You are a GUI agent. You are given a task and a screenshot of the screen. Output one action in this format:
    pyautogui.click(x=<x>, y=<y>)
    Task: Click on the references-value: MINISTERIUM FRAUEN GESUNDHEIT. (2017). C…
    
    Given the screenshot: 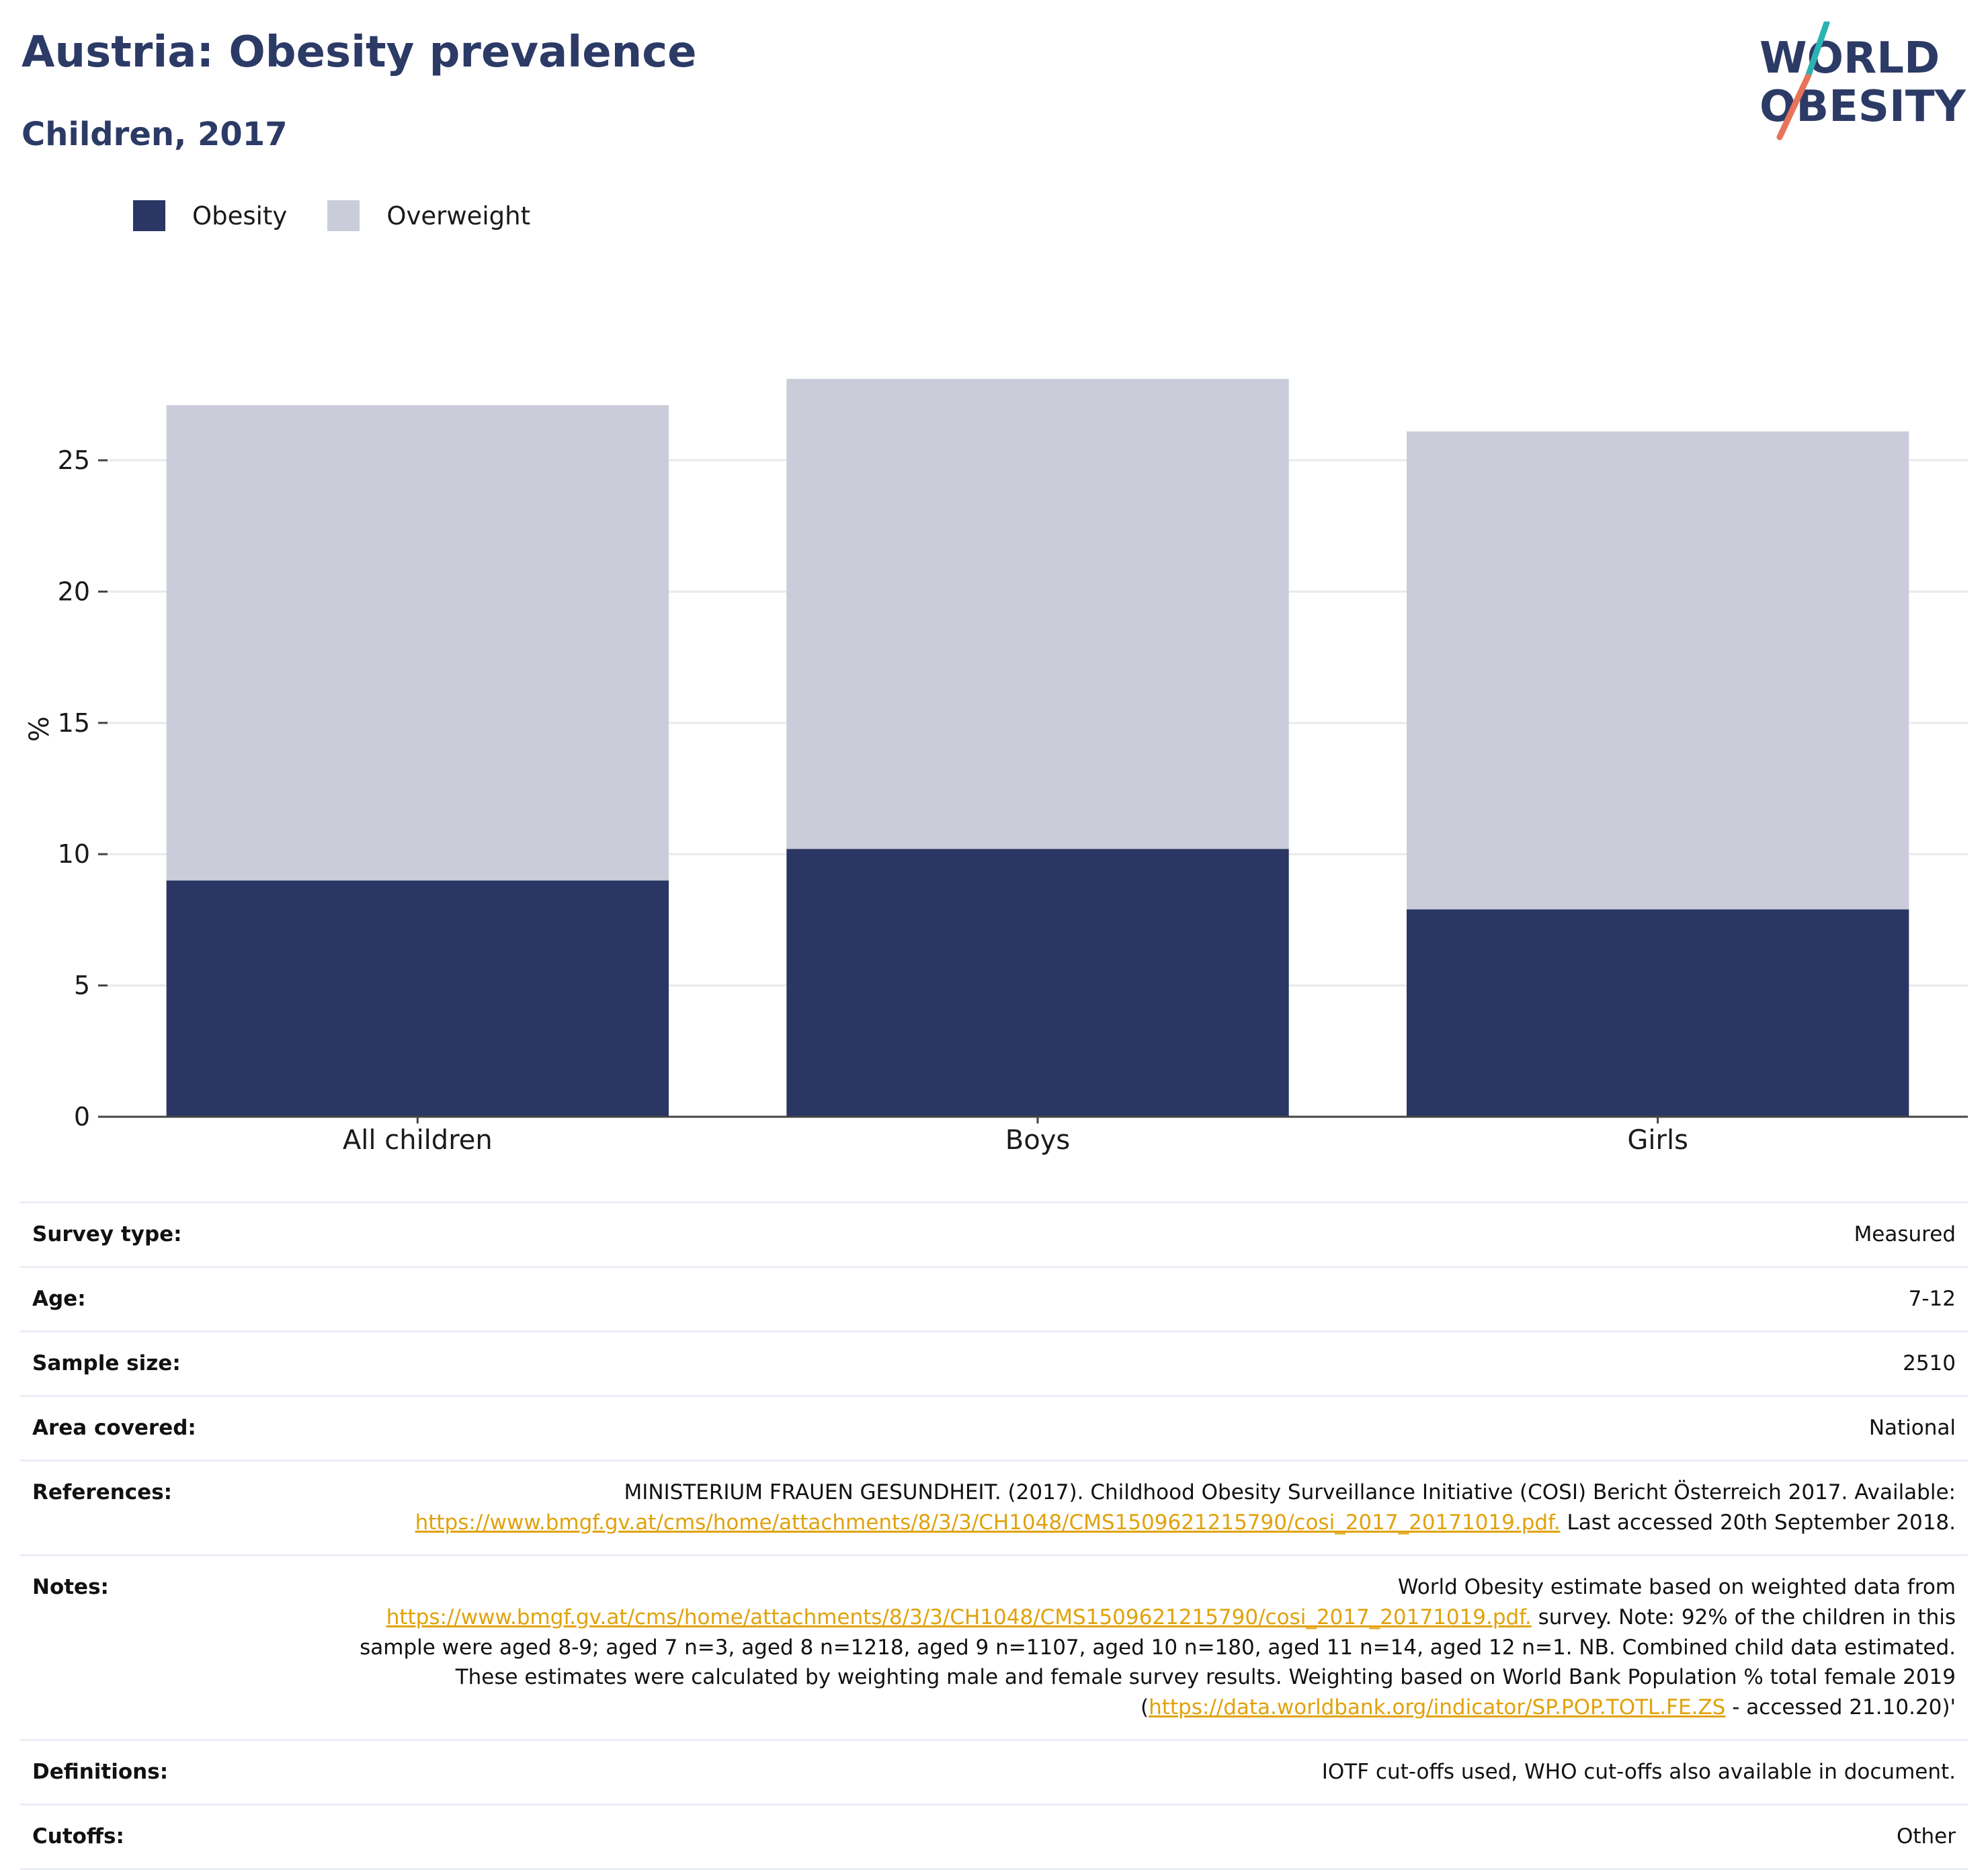 What is the action you would take?
    pyautogui.click(x=1134, y=1508)
    